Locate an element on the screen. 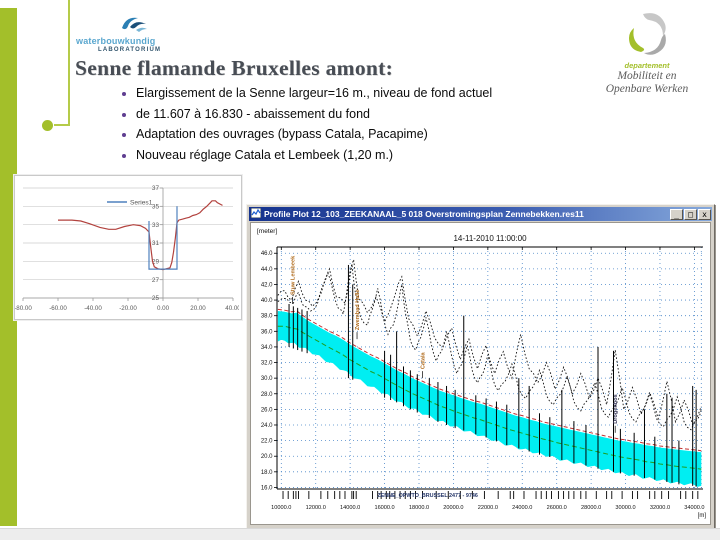 This screenshot has height=540, width=720. left-accent-bar is located at coordinates (8, 267).